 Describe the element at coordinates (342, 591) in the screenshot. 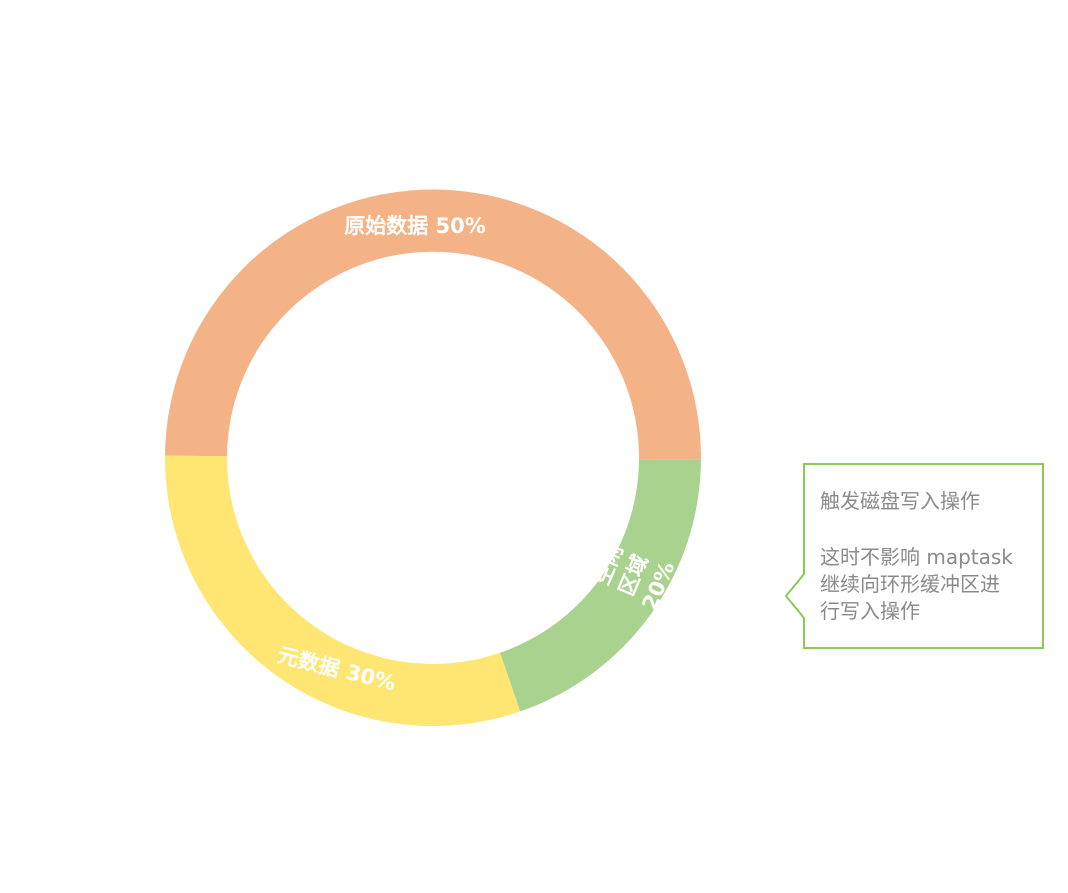

I see `segment-metadata` at that location.